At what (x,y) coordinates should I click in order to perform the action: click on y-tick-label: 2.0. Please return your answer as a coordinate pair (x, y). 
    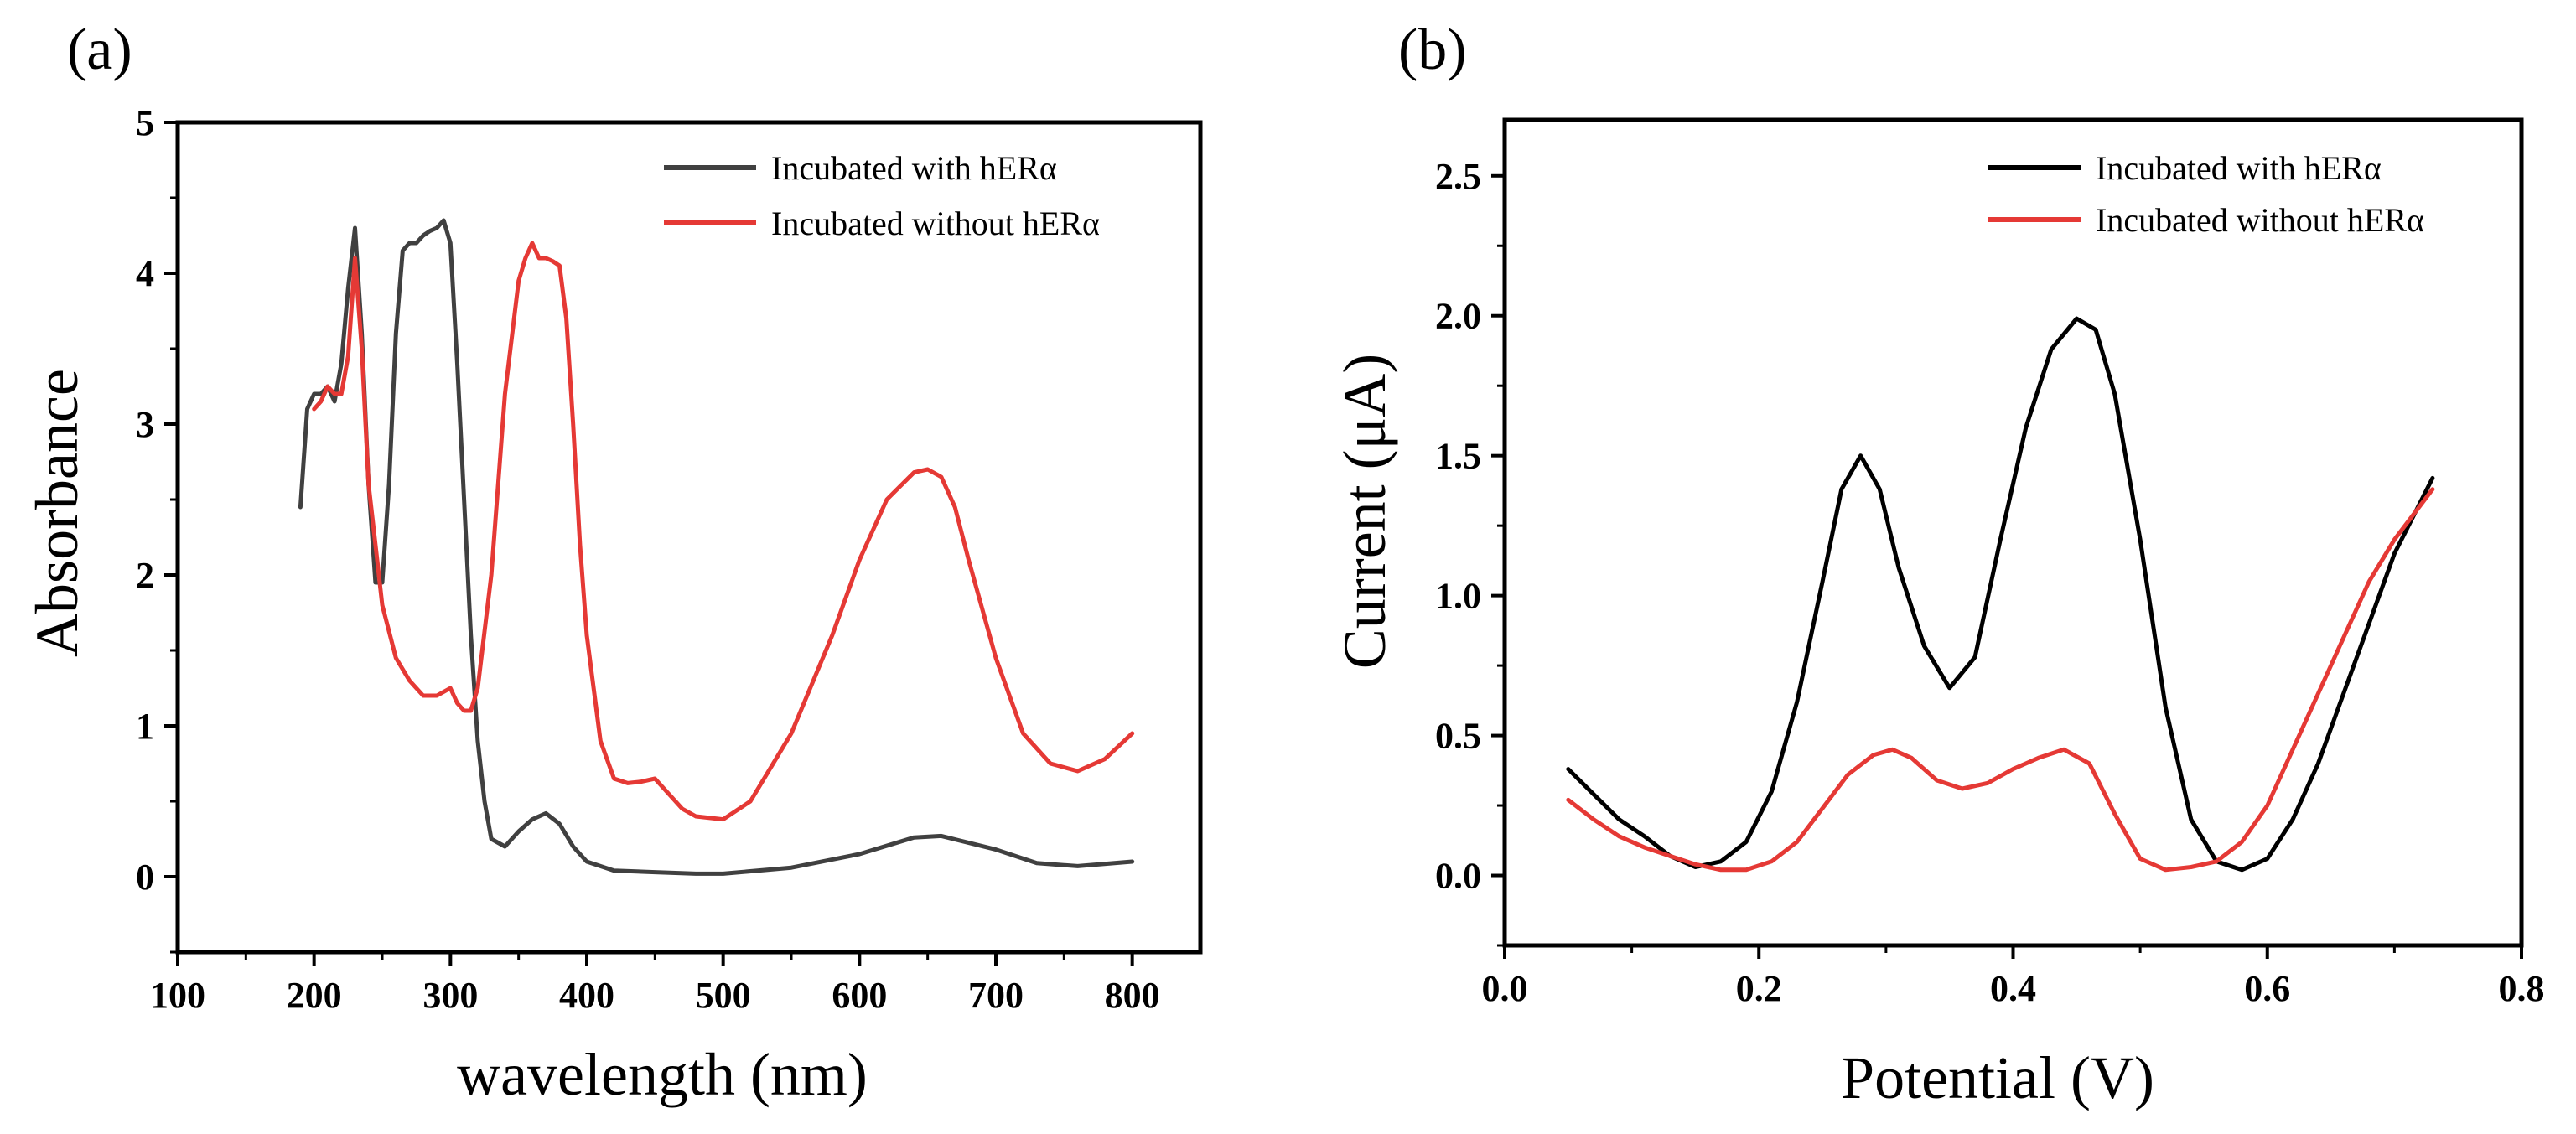
    Looking at the image, I should click on (1458, 316).